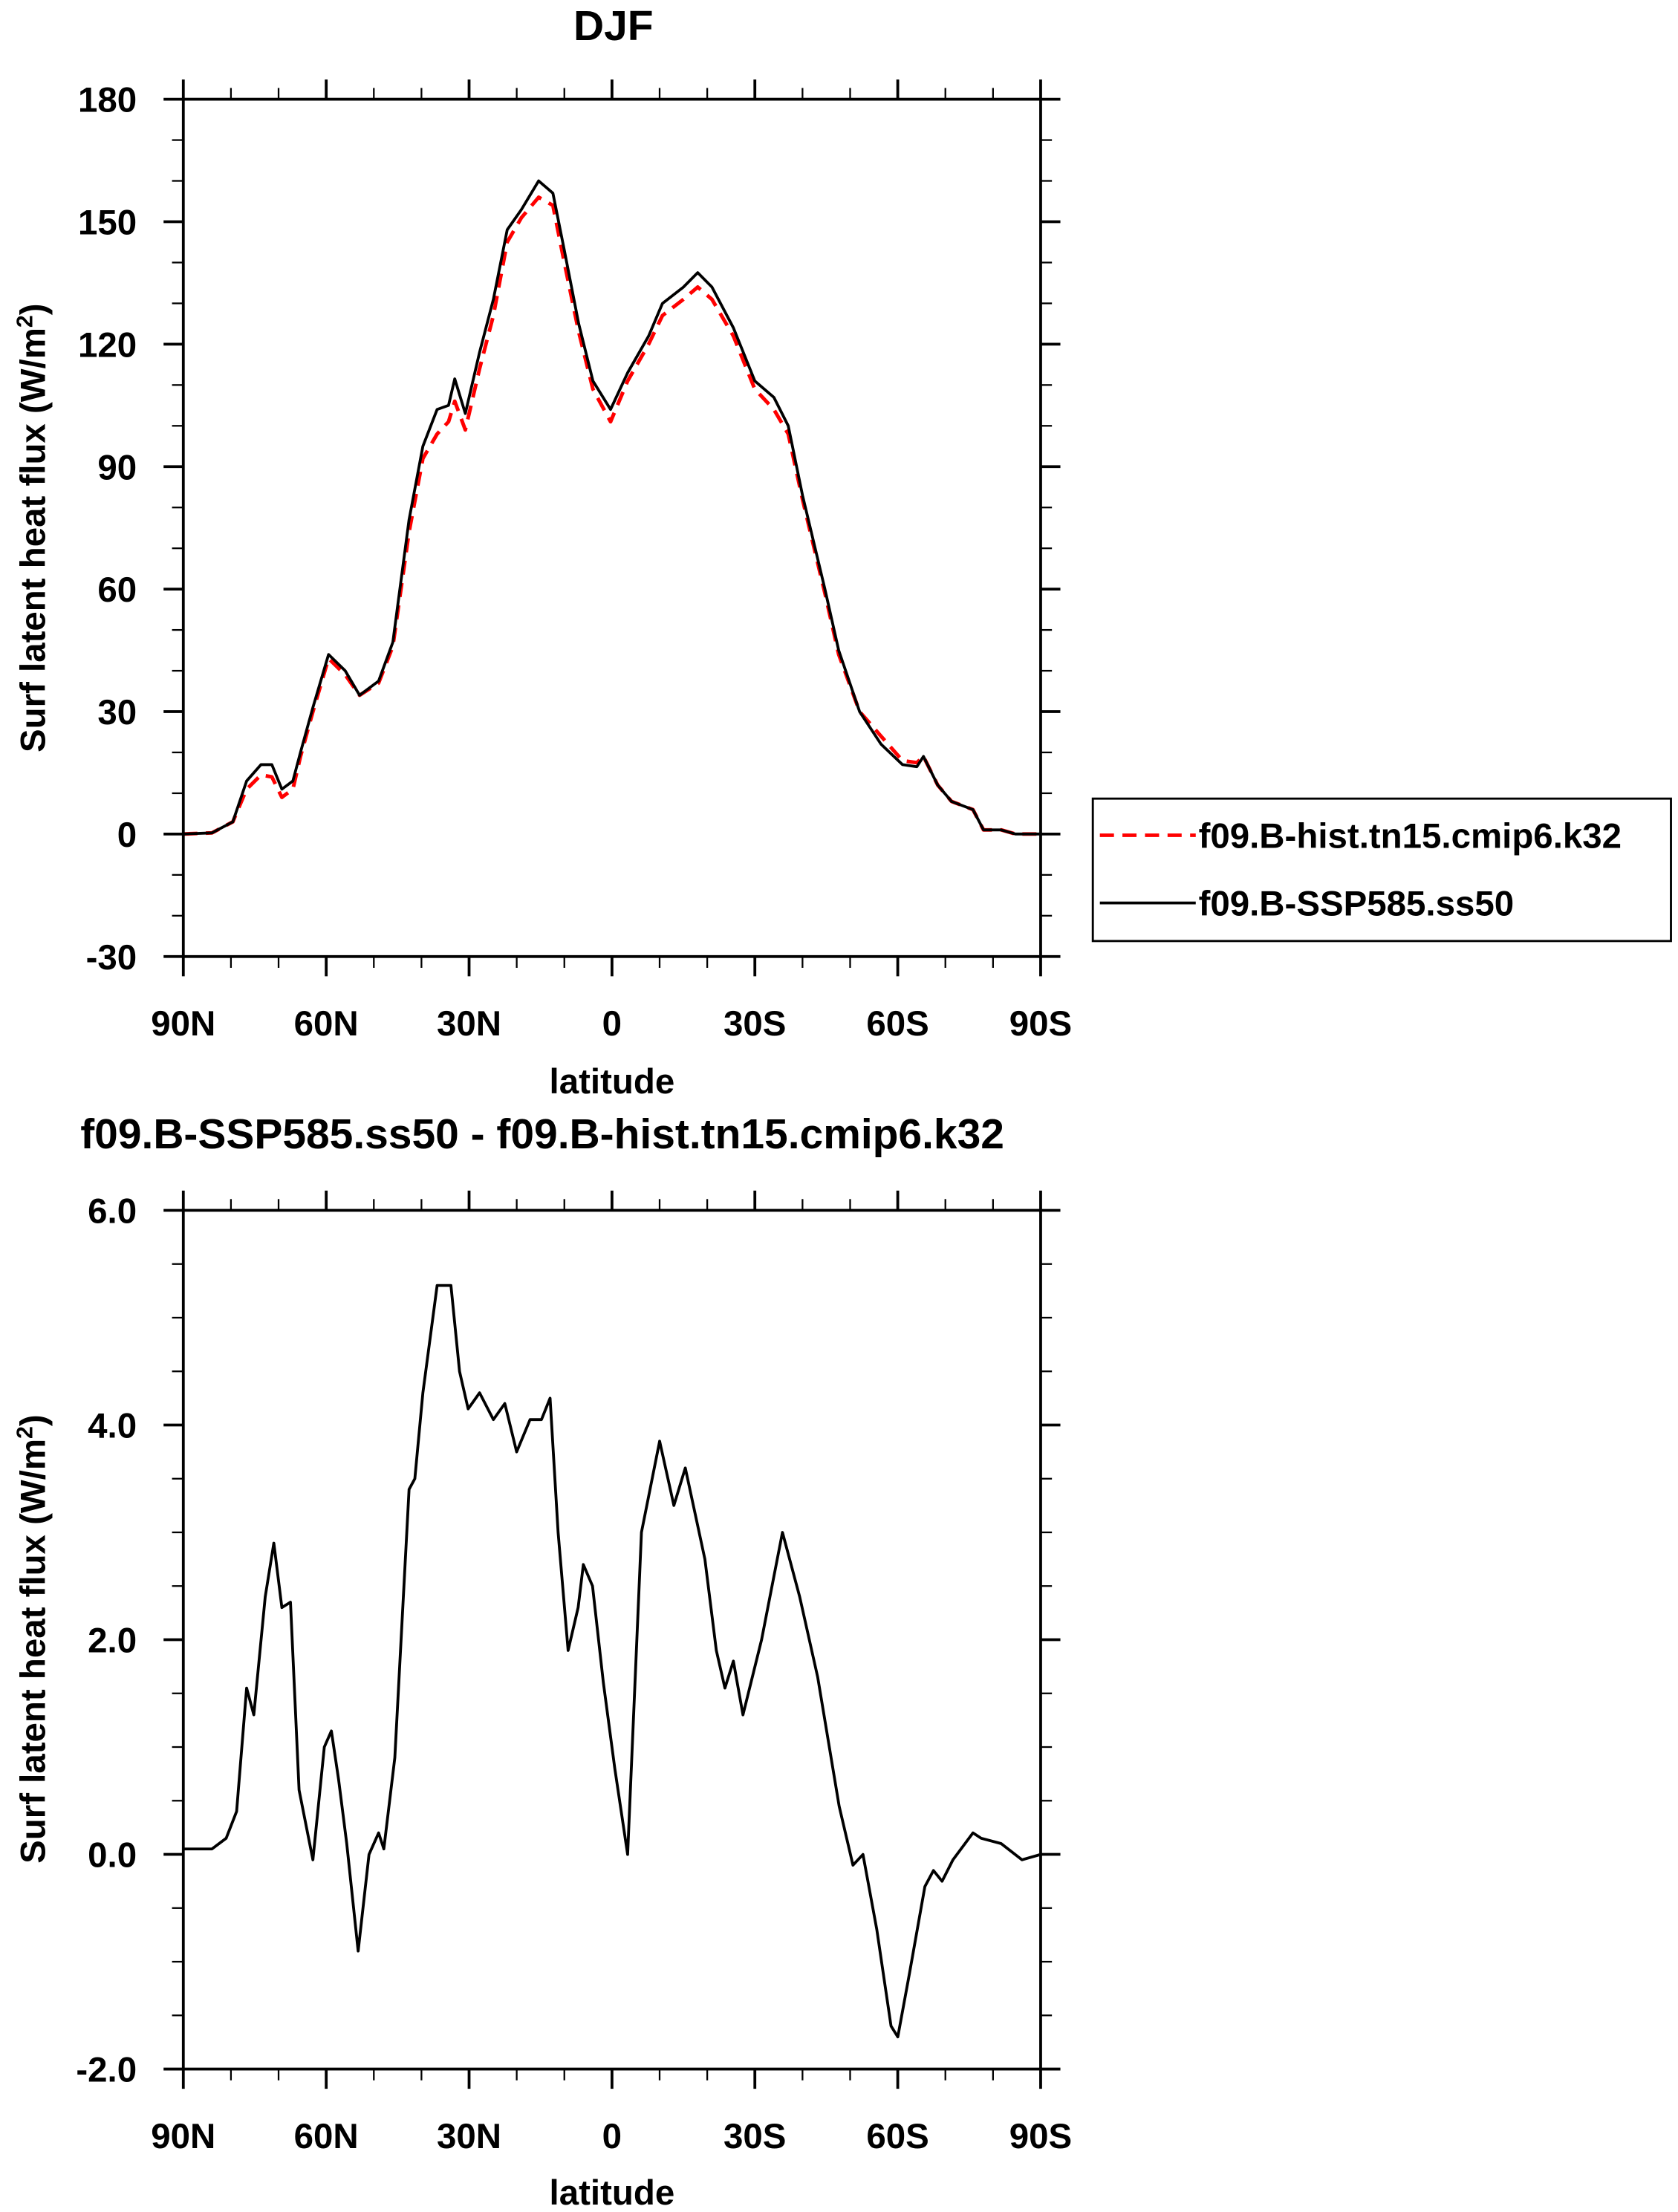 The image size is (1678, 2212). I want to click on series-line-f09-b-hist-tn15-cmip6-k32, so click(612, 515).